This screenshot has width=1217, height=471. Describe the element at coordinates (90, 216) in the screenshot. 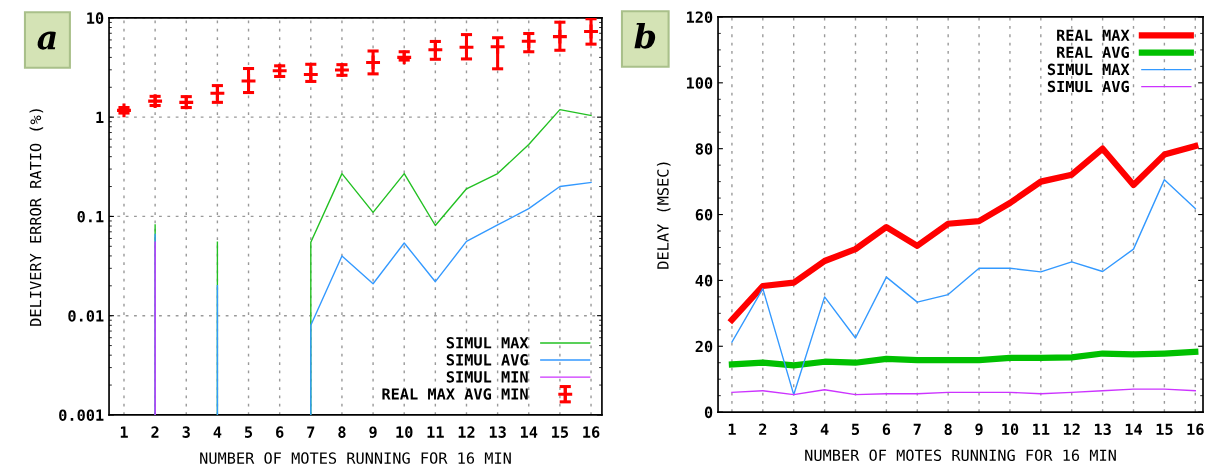

I see `y-tick-label: 0.1` at that location.